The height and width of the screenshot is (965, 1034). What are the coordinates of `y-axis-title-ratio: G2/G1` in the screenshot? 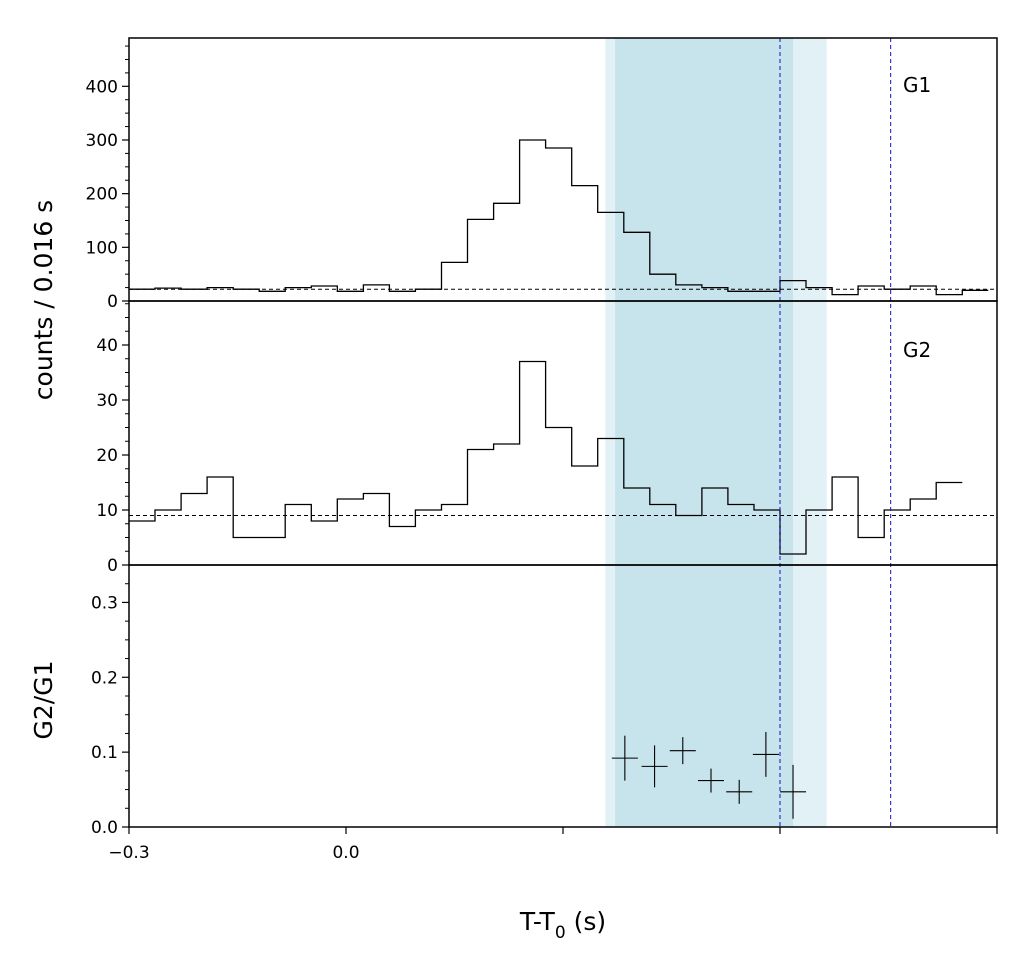 It's located at (43, 700).